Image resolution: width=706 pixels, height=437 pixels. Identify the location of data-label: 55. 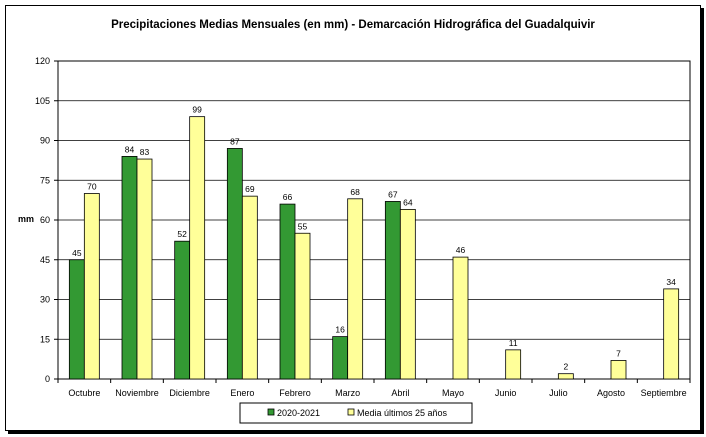
(303, 226).